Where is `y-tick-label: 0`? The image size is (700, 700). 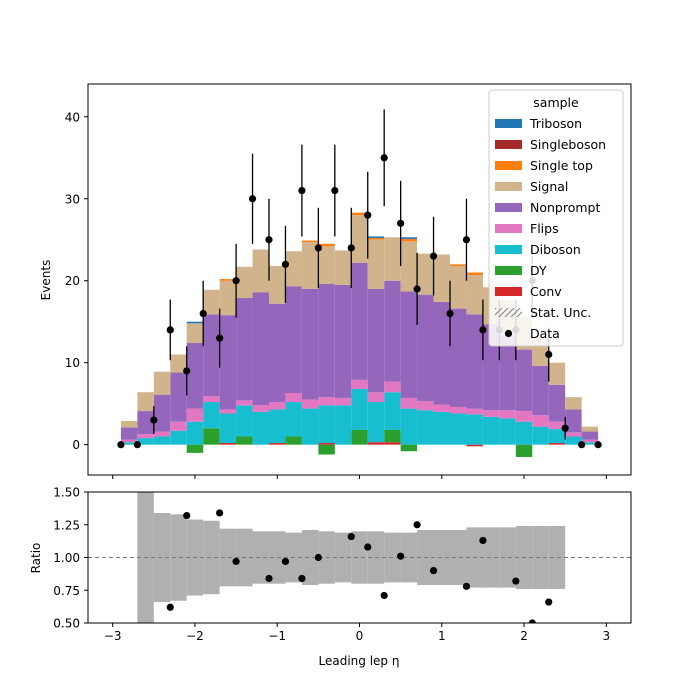
y-tick-label: 0 is located at coordinates (76, 445).